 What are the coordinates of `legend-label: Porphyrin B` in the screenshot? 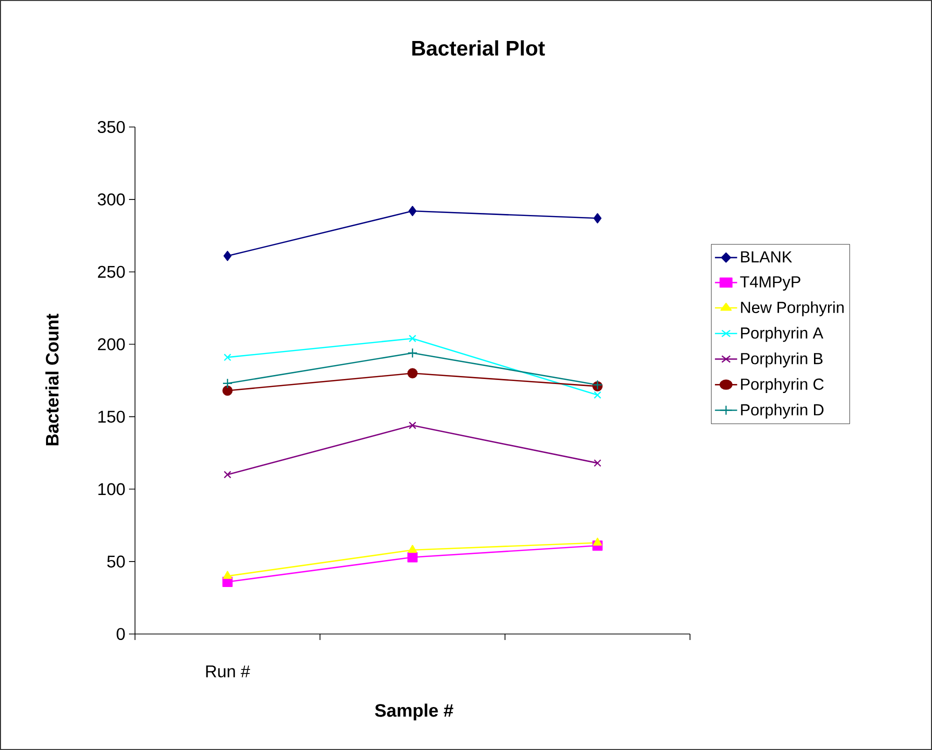 It's located at (782, 360).